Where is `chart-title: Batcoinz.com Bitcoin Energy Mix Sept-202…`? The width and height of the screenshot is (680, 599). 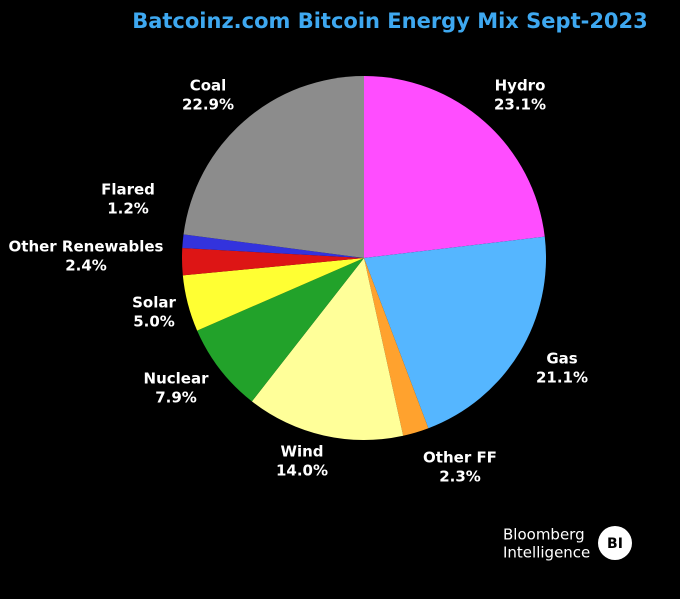 chart-title: Batcoinz.com Bitcoin Energy Mix Sept-202… is located at coordinates (390, 21).